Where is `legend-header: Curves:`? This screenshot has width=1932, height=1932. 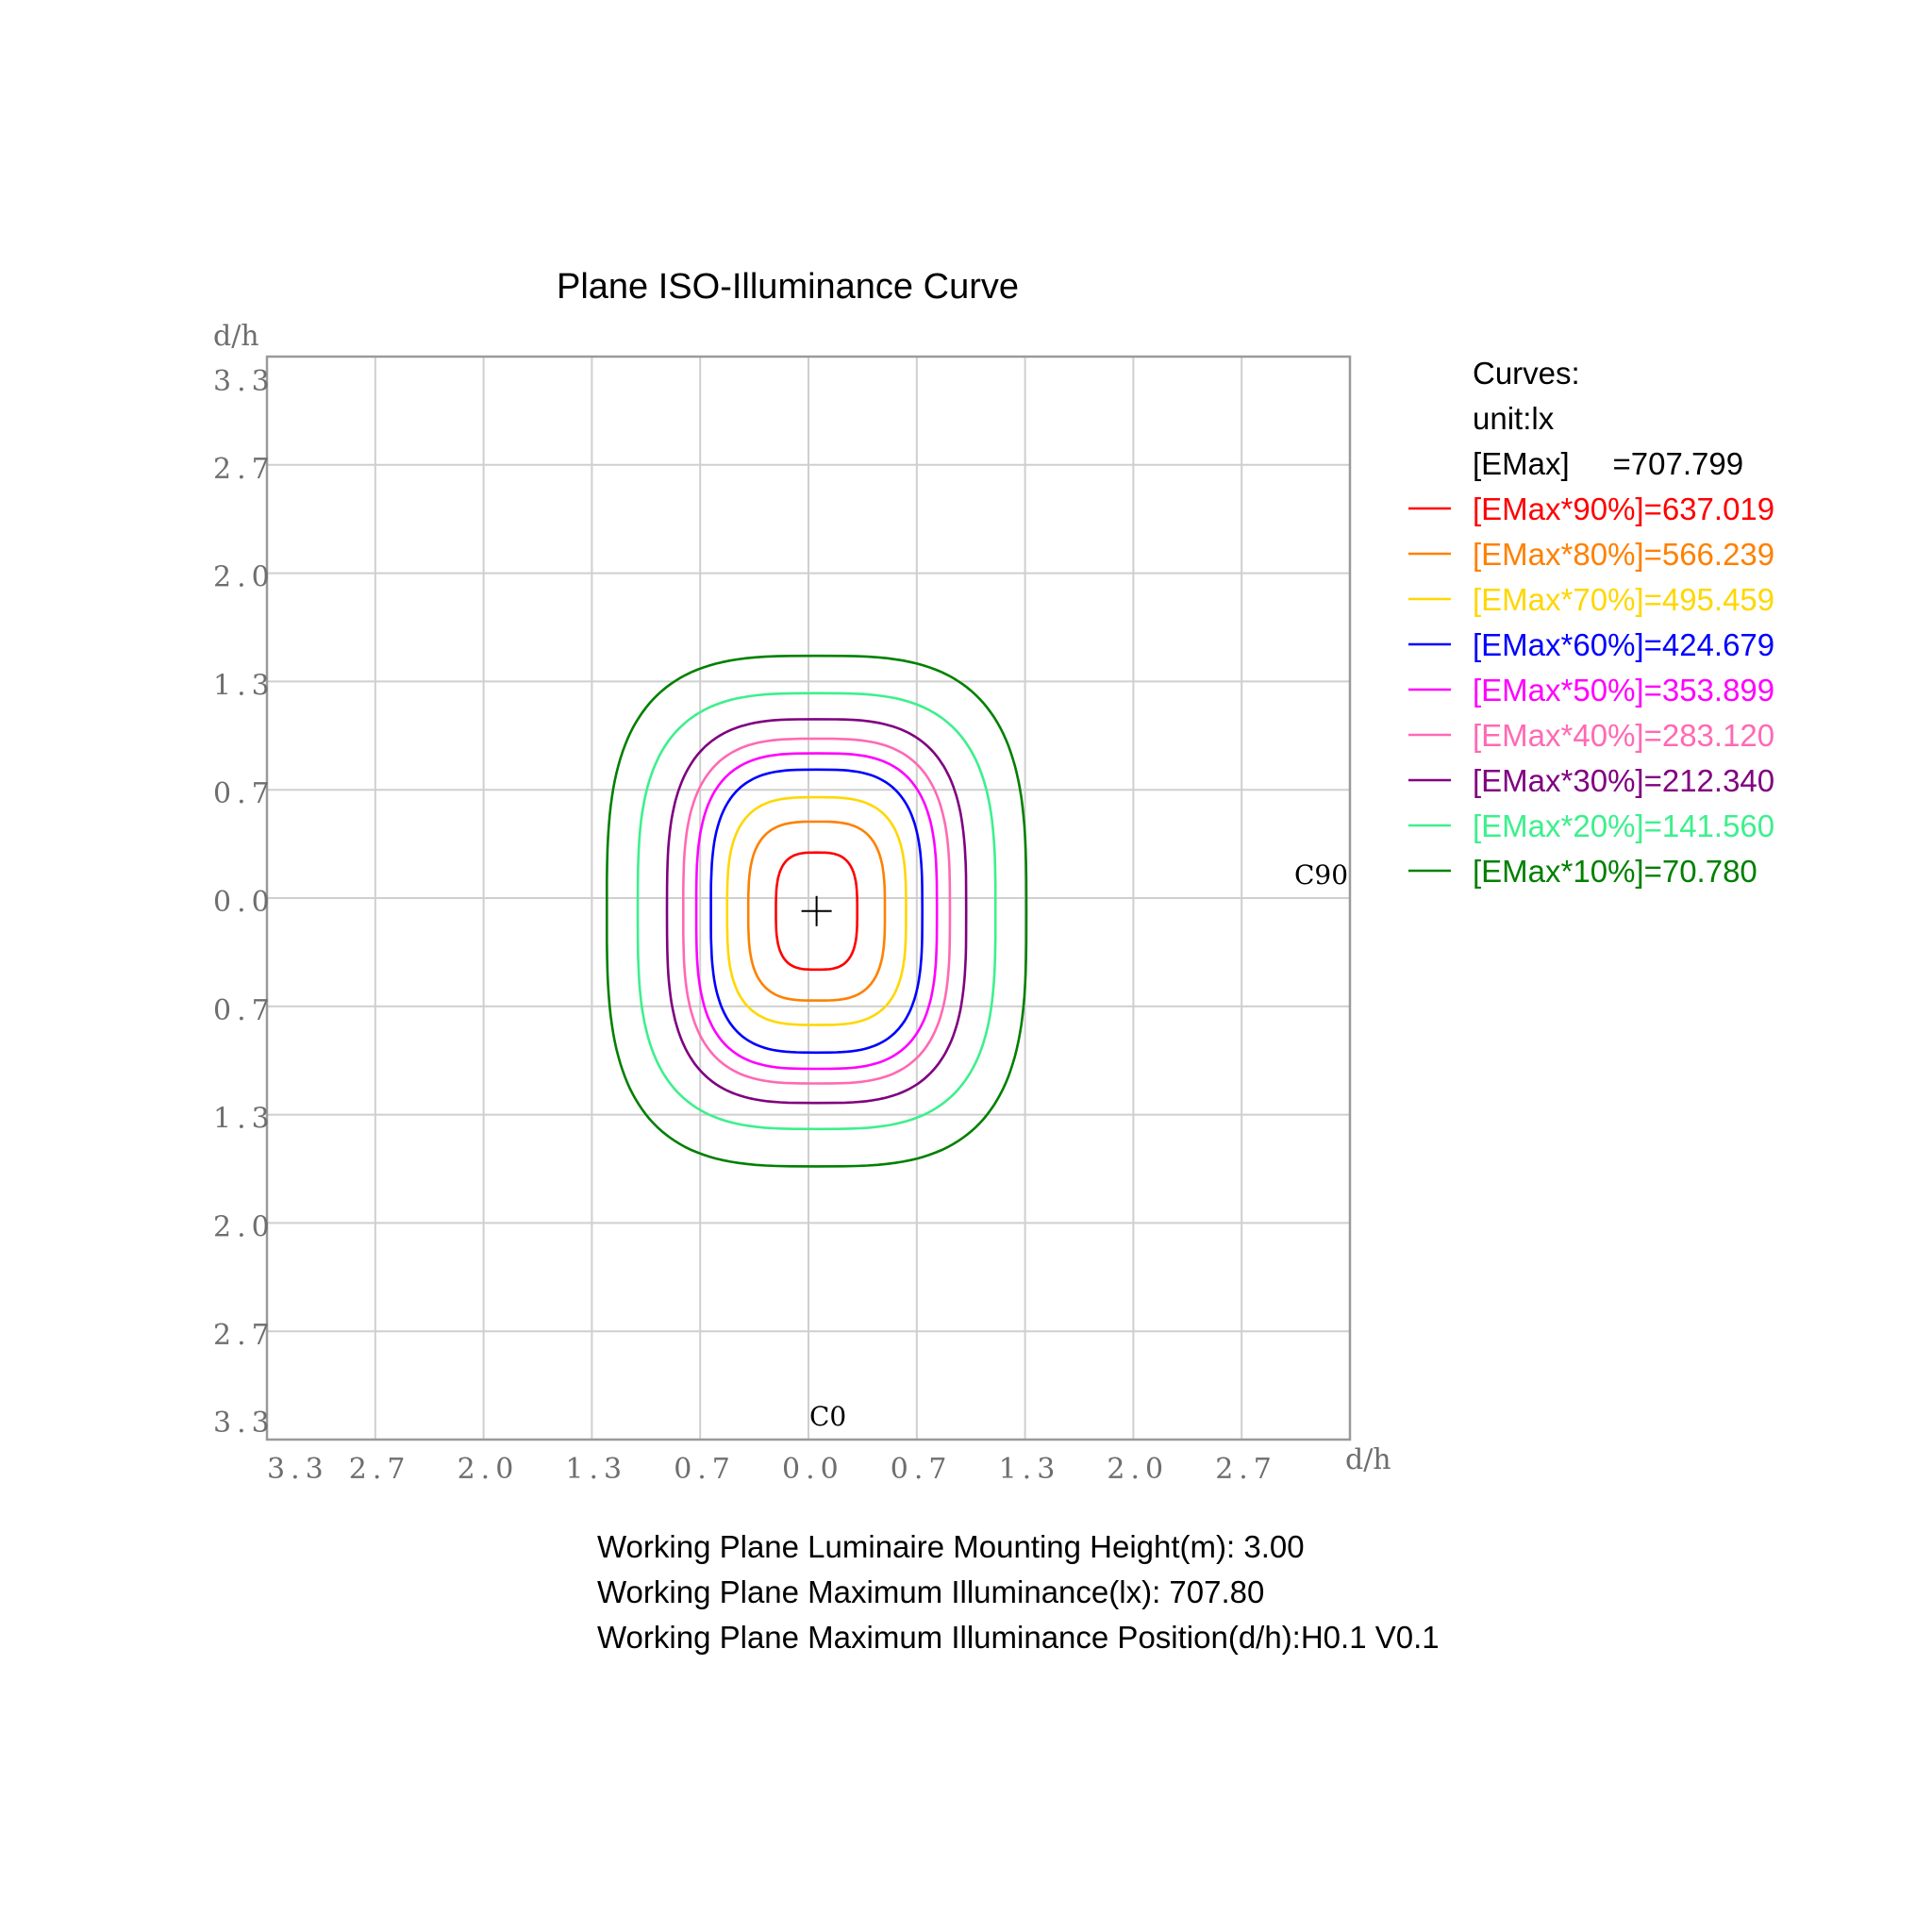 legend-header: Curves: is located at coordinates (1527, 374).